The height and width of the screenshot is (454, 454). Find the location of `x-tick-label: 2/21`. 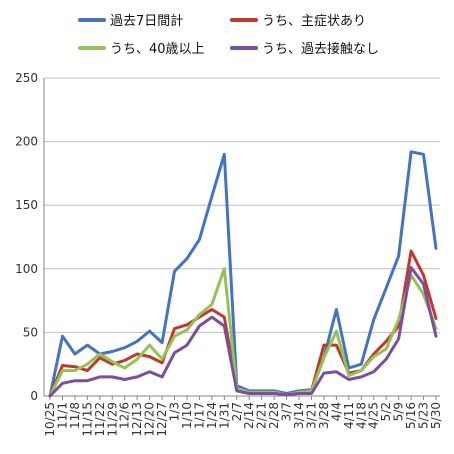

x-tick-label: 2/21 is located at coordinates (262, 415).